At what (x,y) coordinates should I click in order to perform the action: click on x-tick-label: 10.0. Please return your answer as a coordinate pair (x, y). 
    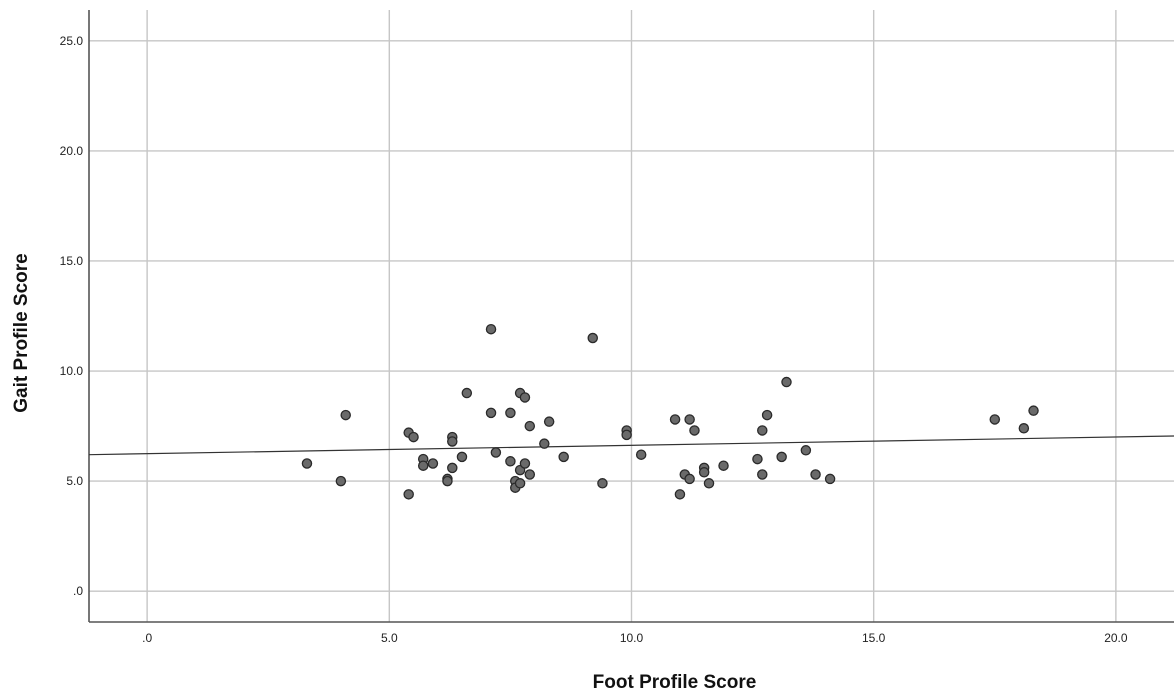
    Looking at the image, I should click on (632, 638).